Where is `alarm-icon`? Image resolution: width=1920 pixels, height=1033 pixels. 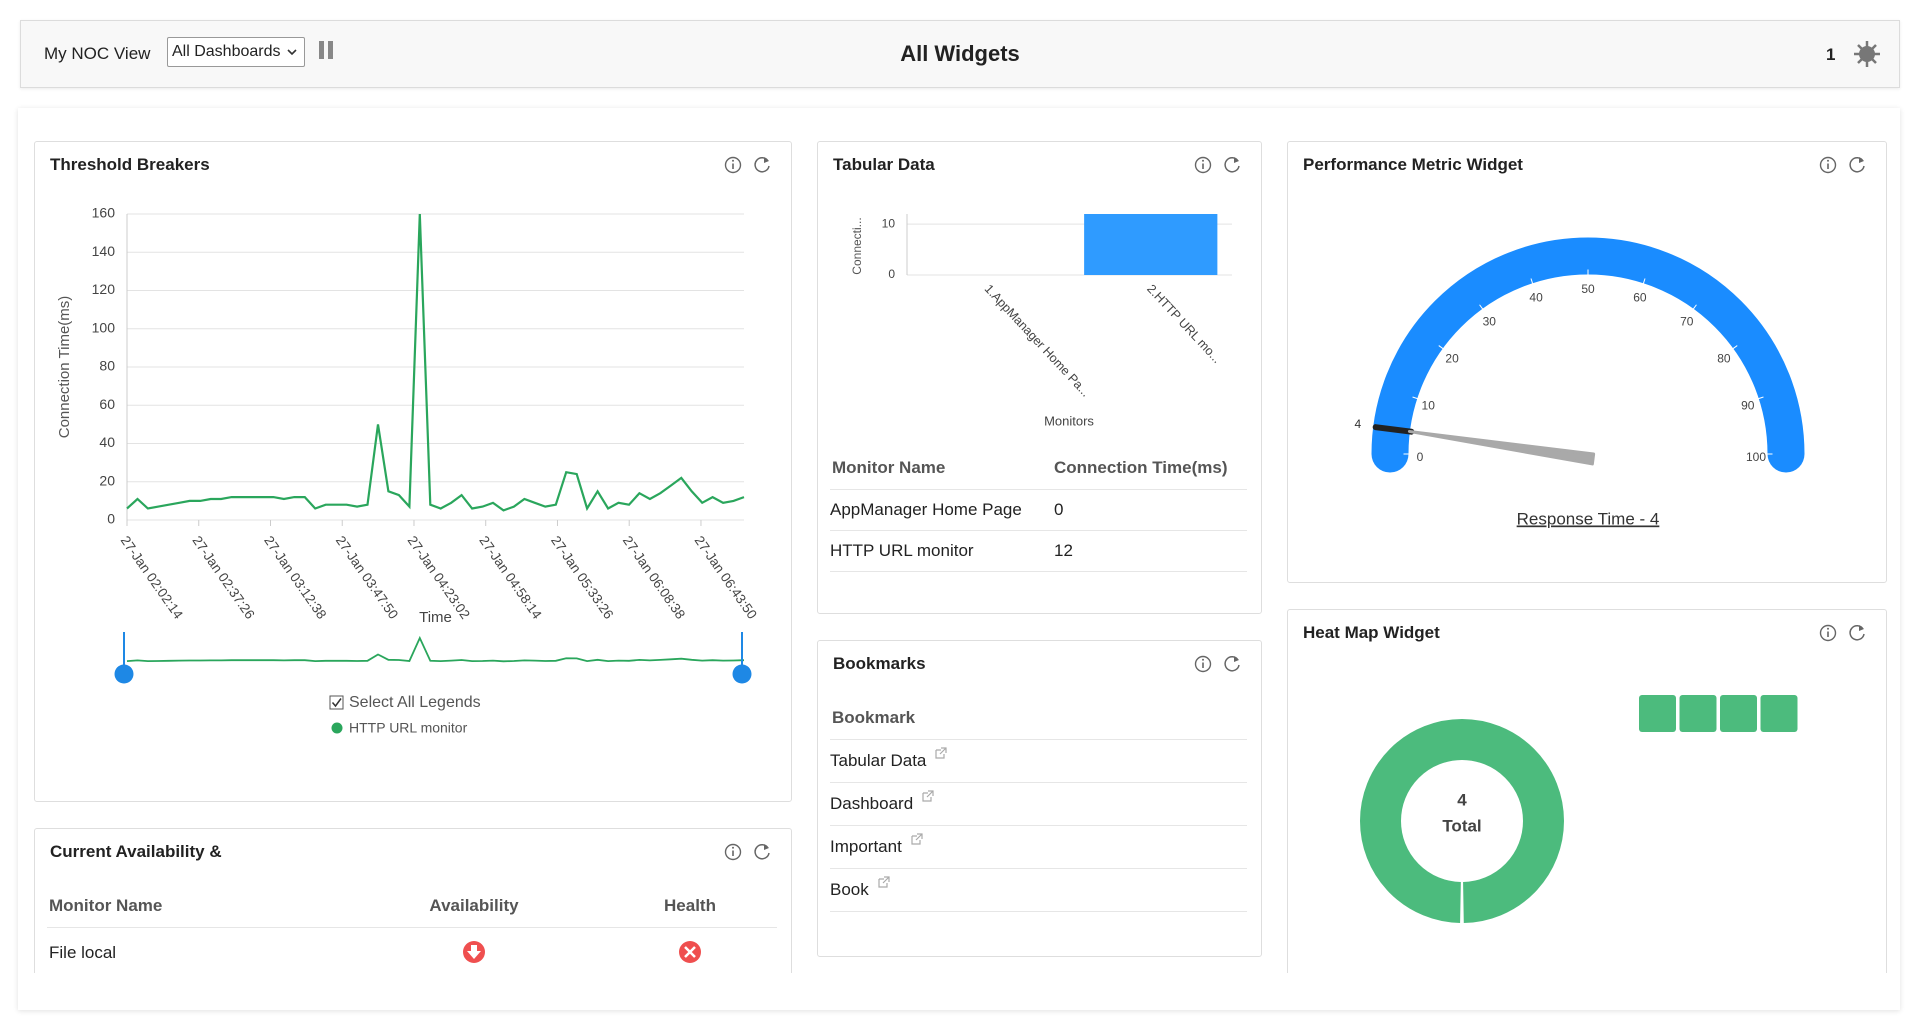 alarm-icon is located at coordinates (1867, 54).